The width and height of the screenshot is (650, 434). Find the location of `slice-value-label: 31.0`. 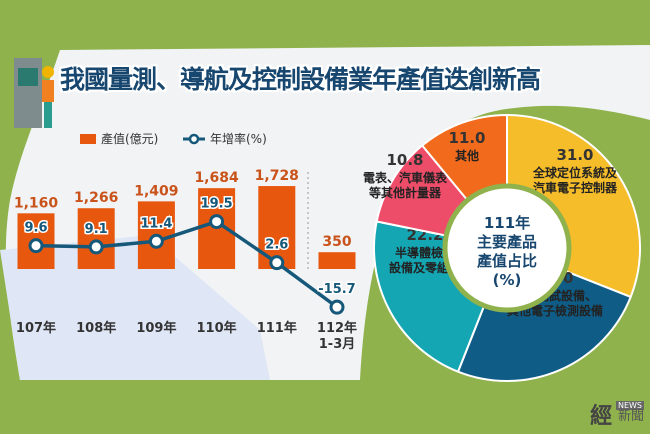

slice-value-label: 31.0 is located at coordinates (574, 155).